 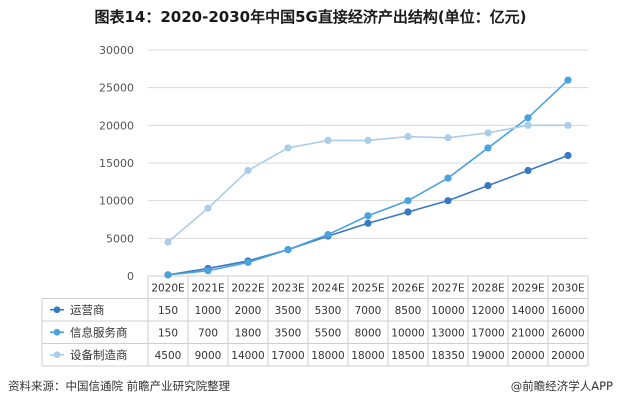 What do you see at coordinates (248, 311) in the screenshot?
I see `table-value: 2000` at bounding box center [248, 311].